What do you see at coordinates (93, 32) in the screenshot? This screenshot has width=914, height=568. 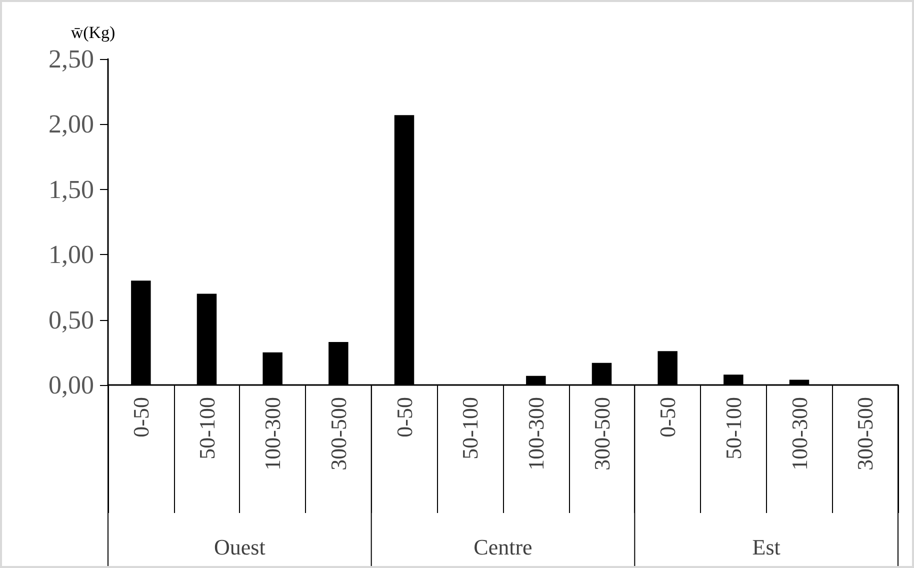 I see `y-axis-title: w̄(Kg)` at bounding box center [93, 32].